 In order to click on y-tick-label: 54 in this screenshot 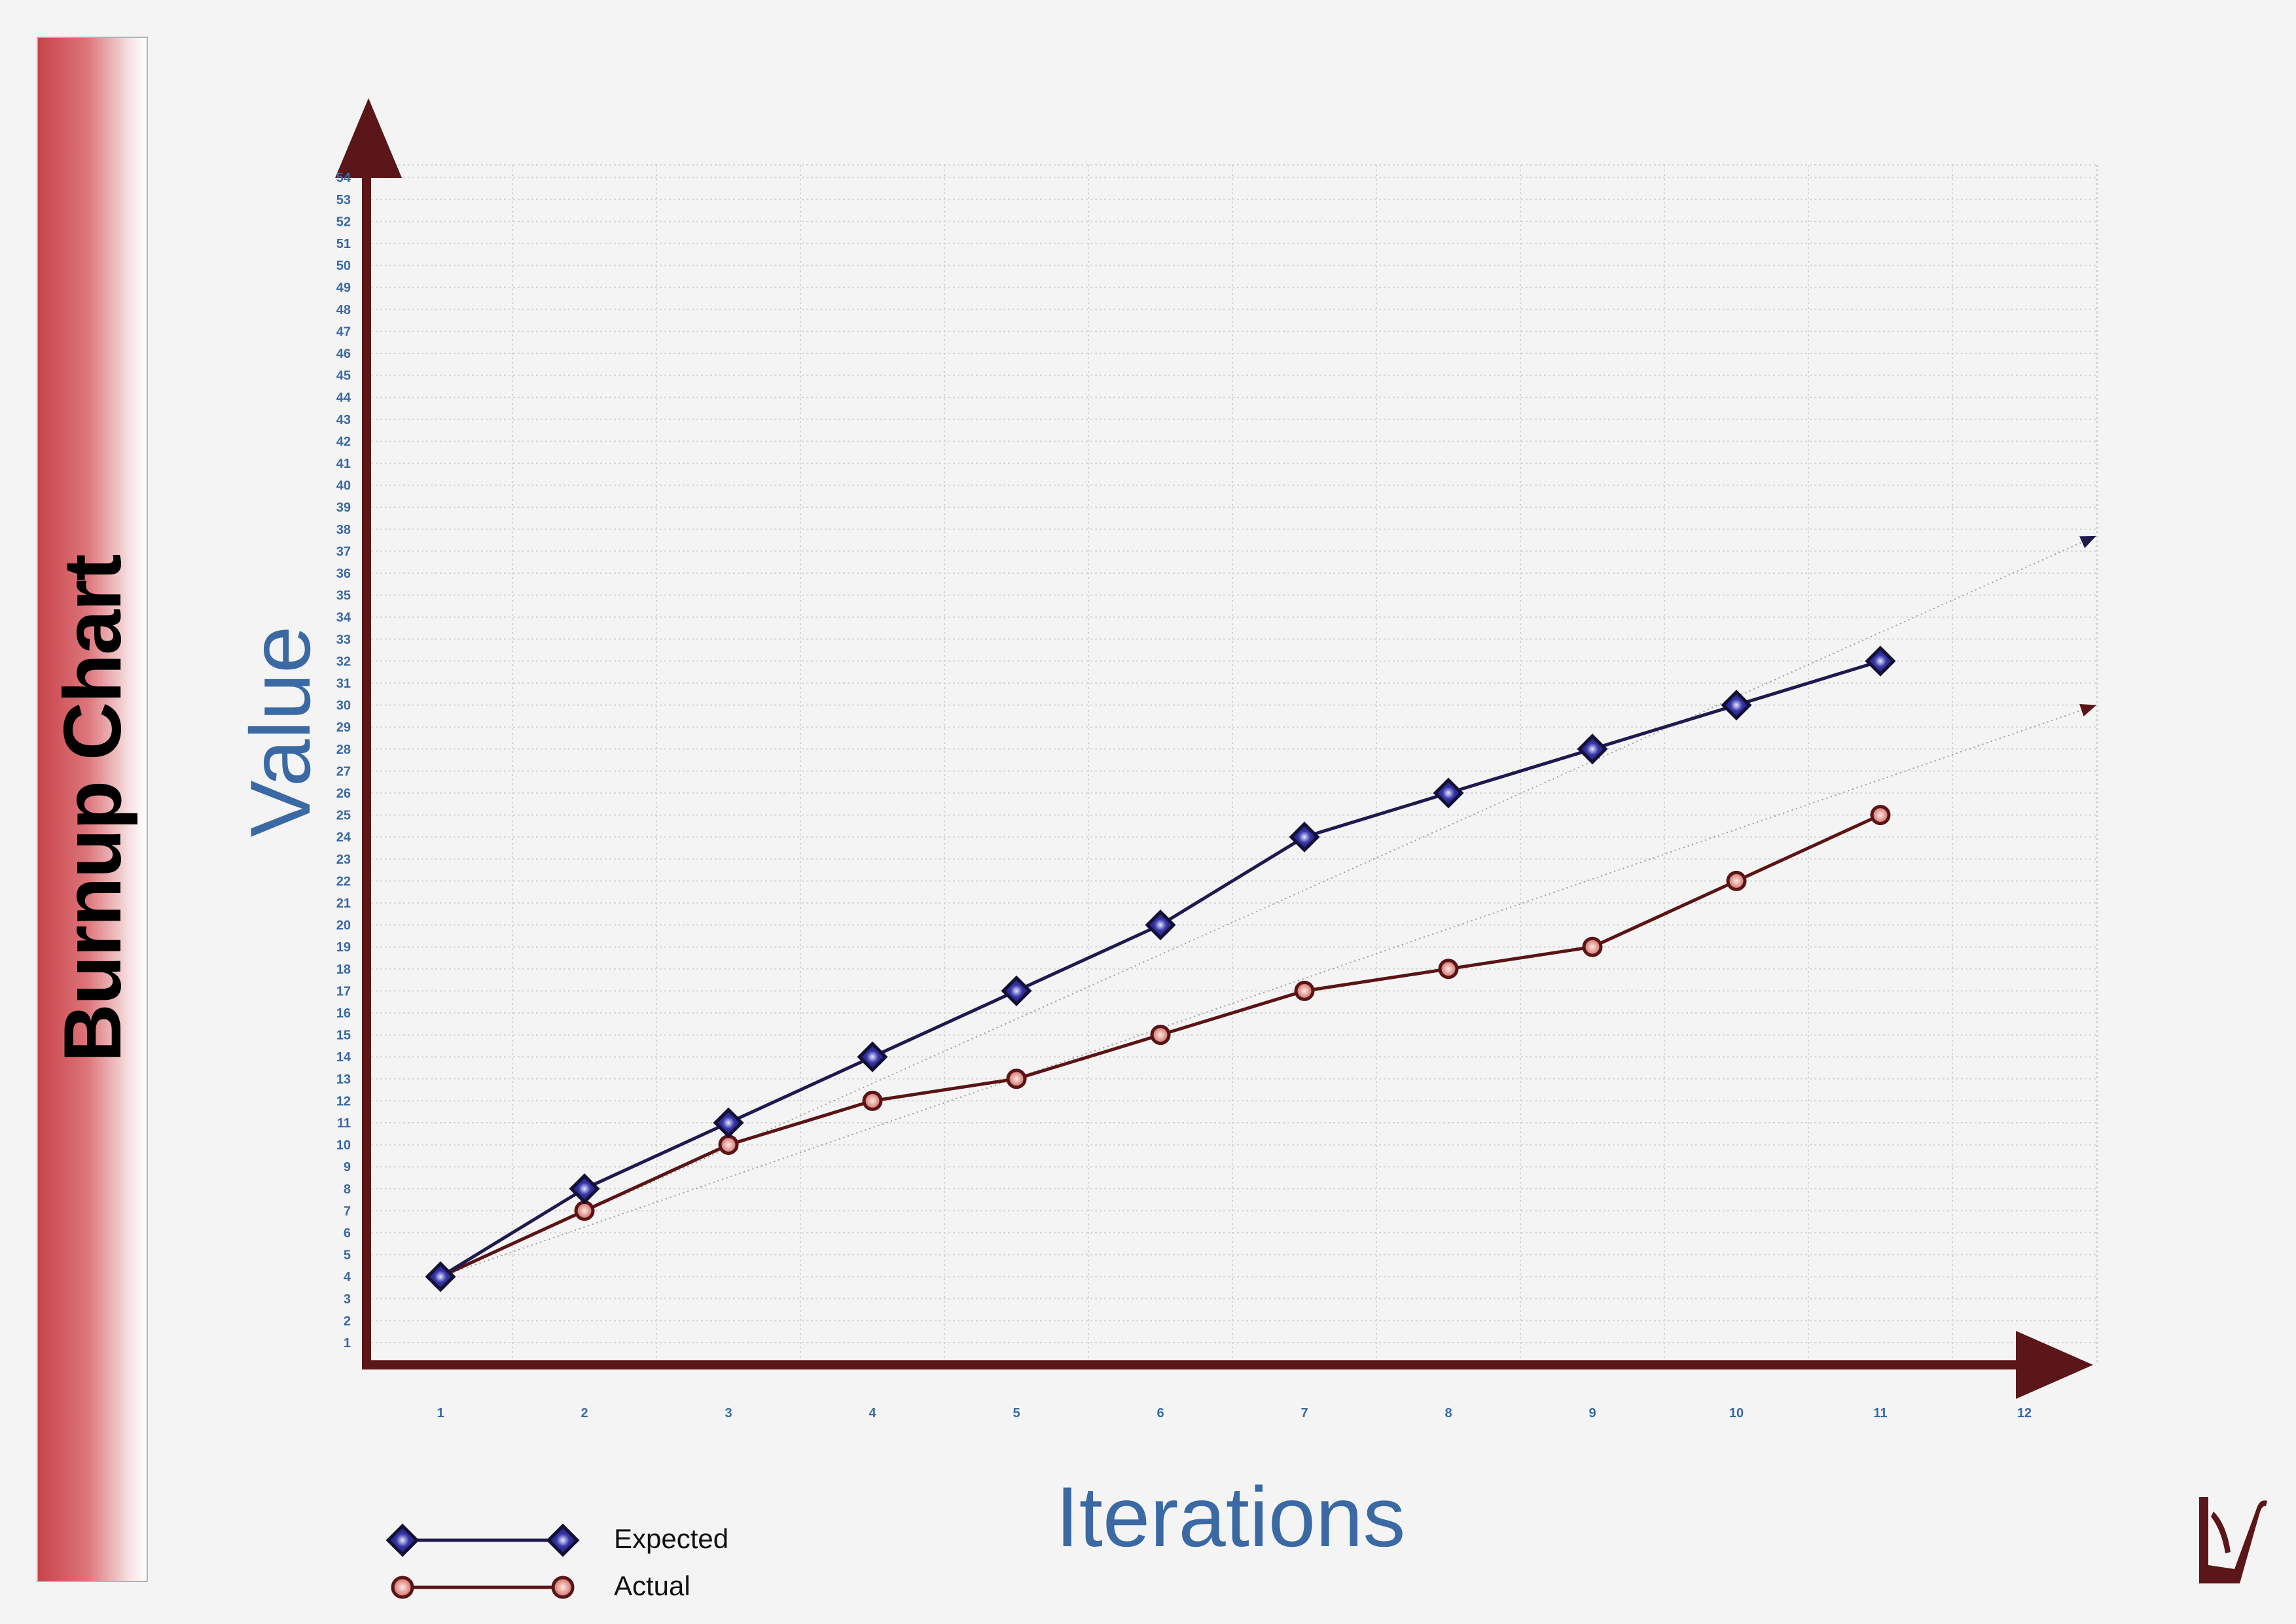, I will do `click(343, 178)`.